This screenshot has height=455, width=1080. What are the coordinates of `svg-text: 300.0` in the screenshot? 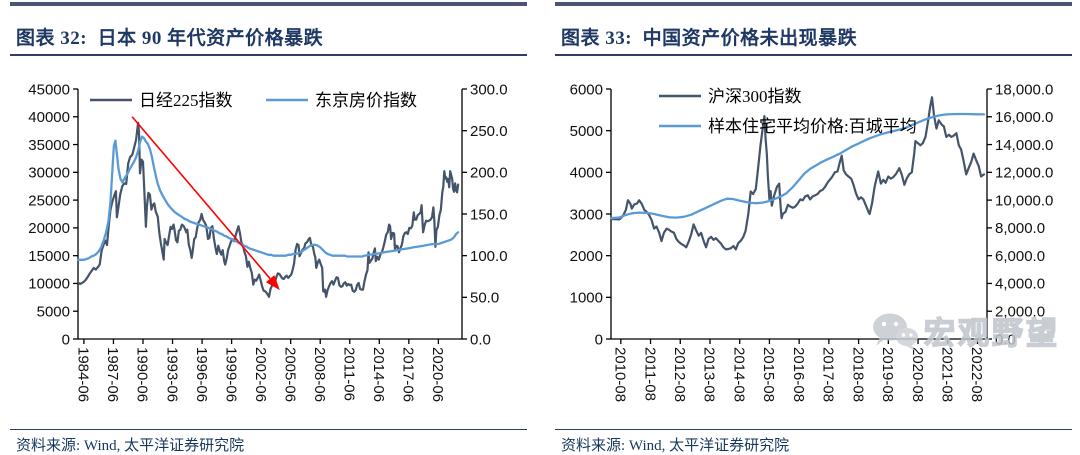 It's located at (489, 89).